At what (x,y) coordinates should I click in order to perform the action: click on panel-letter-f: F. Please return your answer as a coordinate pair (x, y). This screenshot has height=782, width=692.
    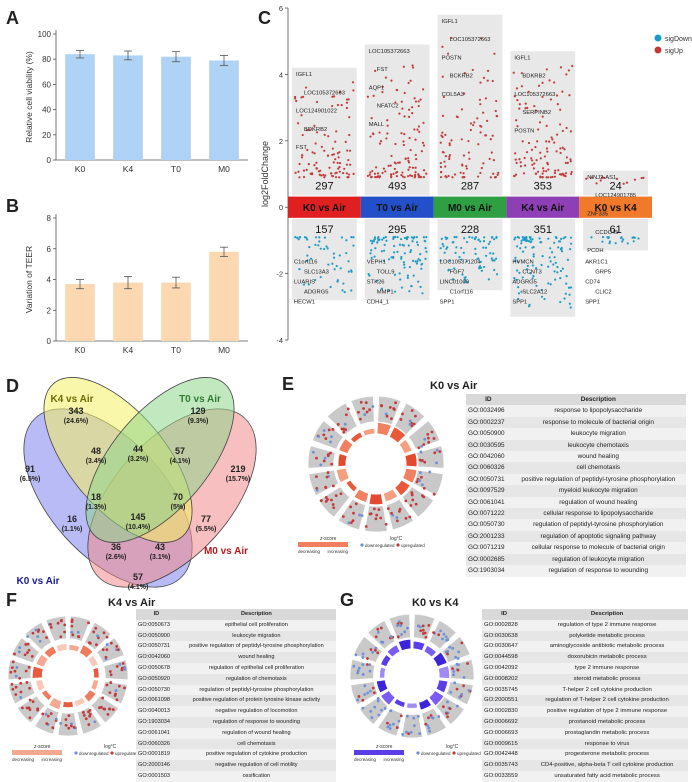
    Looking at the image, I should click on (11, 600).